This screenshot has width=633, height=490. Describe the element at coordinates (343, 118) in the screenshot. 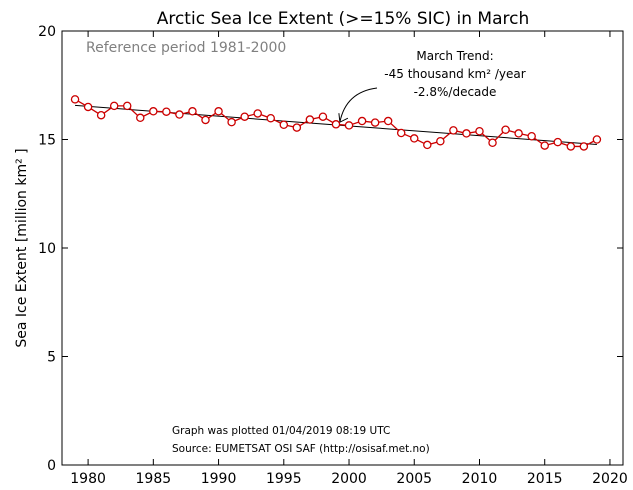

I see `trend-arrow-head` at that location.